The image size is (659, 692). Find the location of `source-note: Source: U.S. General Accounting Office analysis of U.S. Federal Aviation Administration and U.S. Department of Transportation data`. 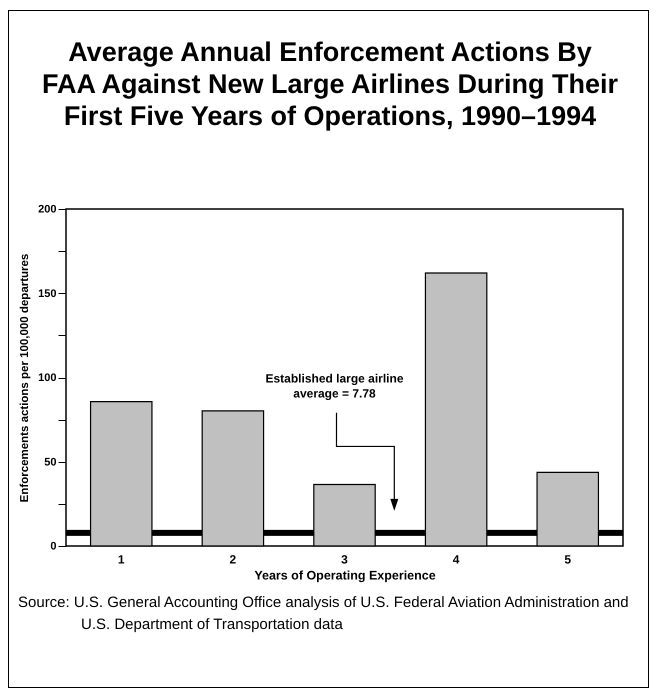

source-note: Source: U.S. General Accounting Office analysis of U.S. Federal Aviation Administration and U.S. Department of Transportation data is located at coordinates (328, 614).